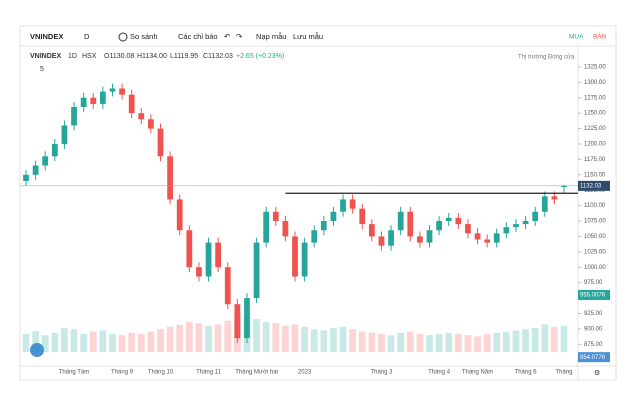  What do you see at coordinates (260, 56) in the screenshot?
I see `legend-change: +2.65 (+0.23%)` at bounding box center [260, 56].